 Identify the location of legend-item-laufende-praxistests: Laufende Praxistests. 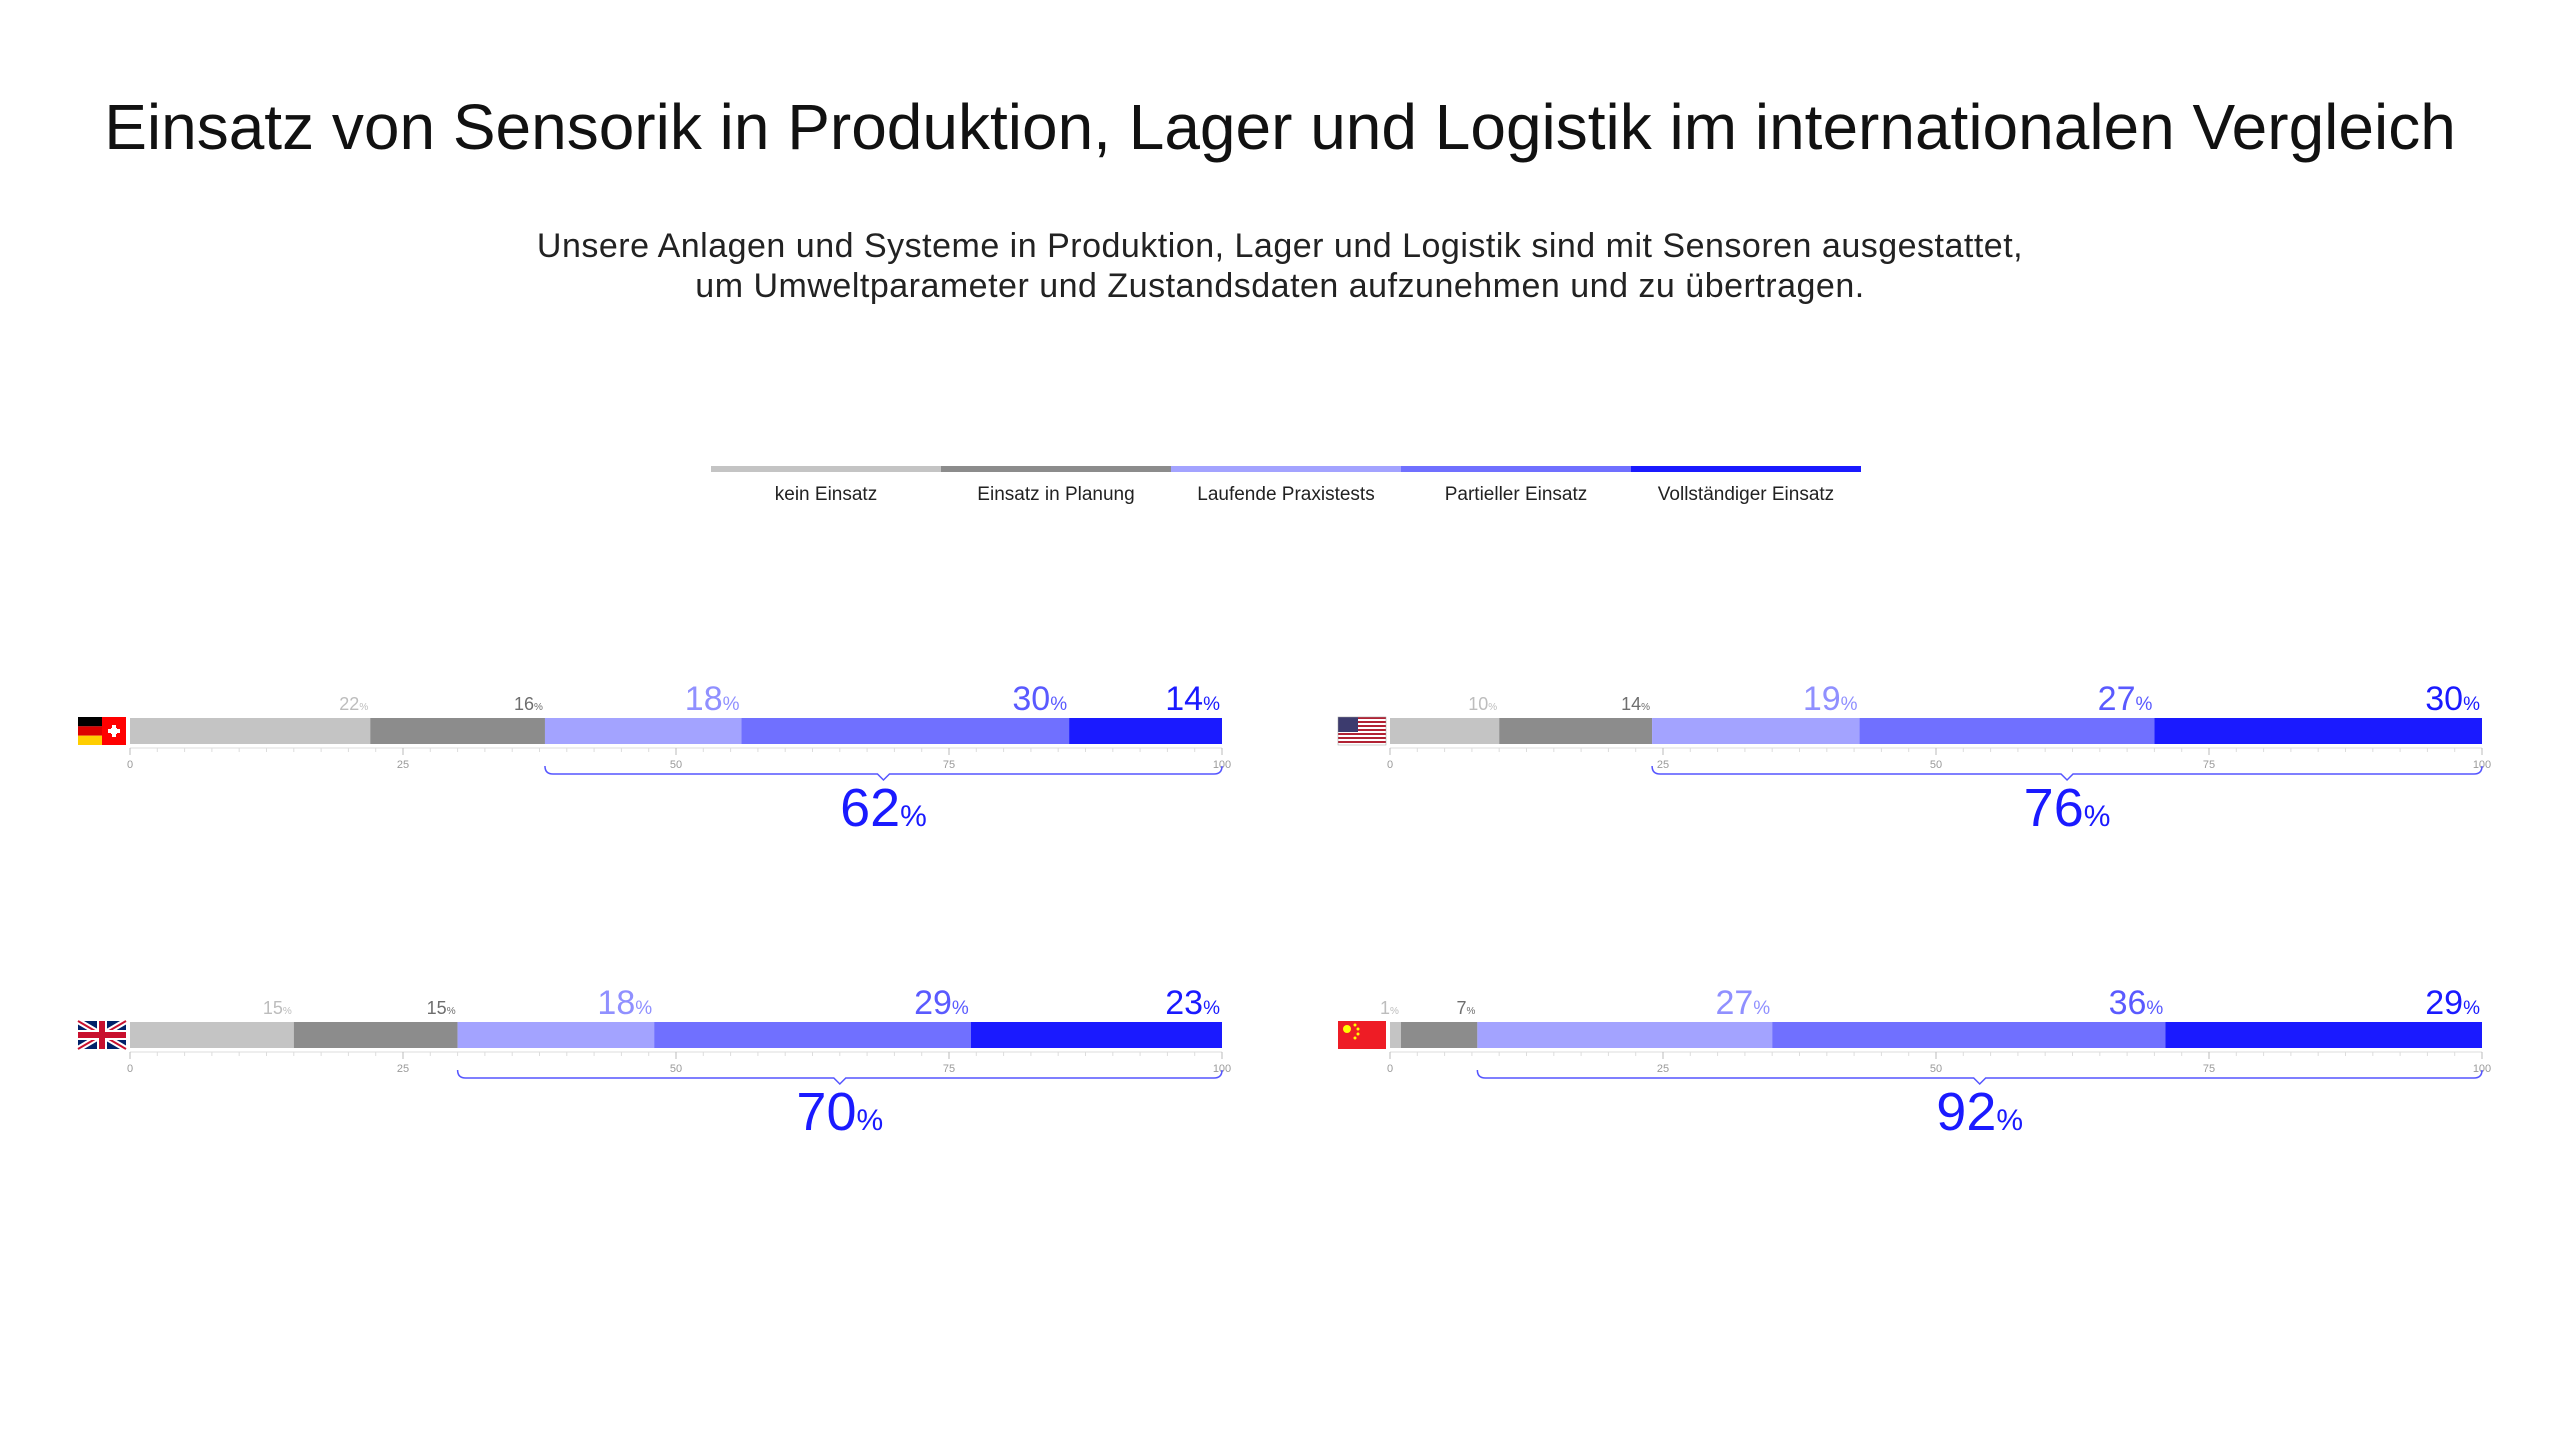
(1286, 491).